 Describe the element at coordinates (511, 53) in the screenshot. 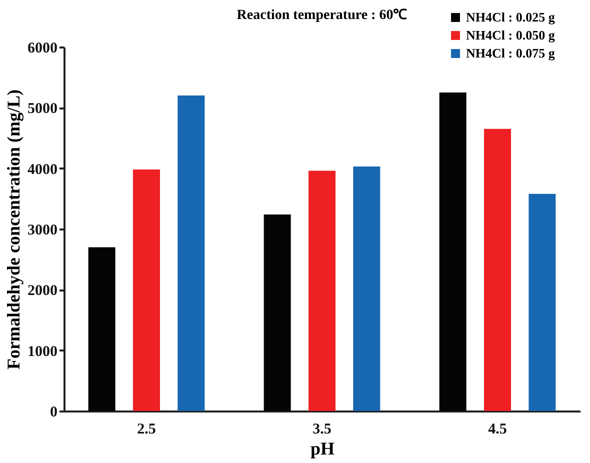

I see `legend-label: NH4Cl : 0.075 g` at that location.